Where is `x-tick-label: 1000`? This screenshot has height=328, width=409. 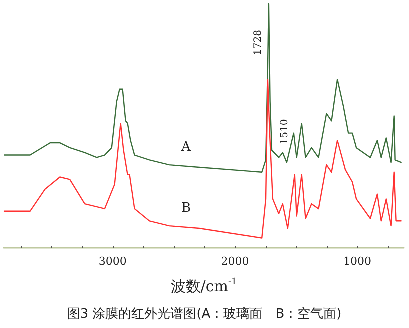 x-tick-label: 1000 is located at coordinates (358, 261).